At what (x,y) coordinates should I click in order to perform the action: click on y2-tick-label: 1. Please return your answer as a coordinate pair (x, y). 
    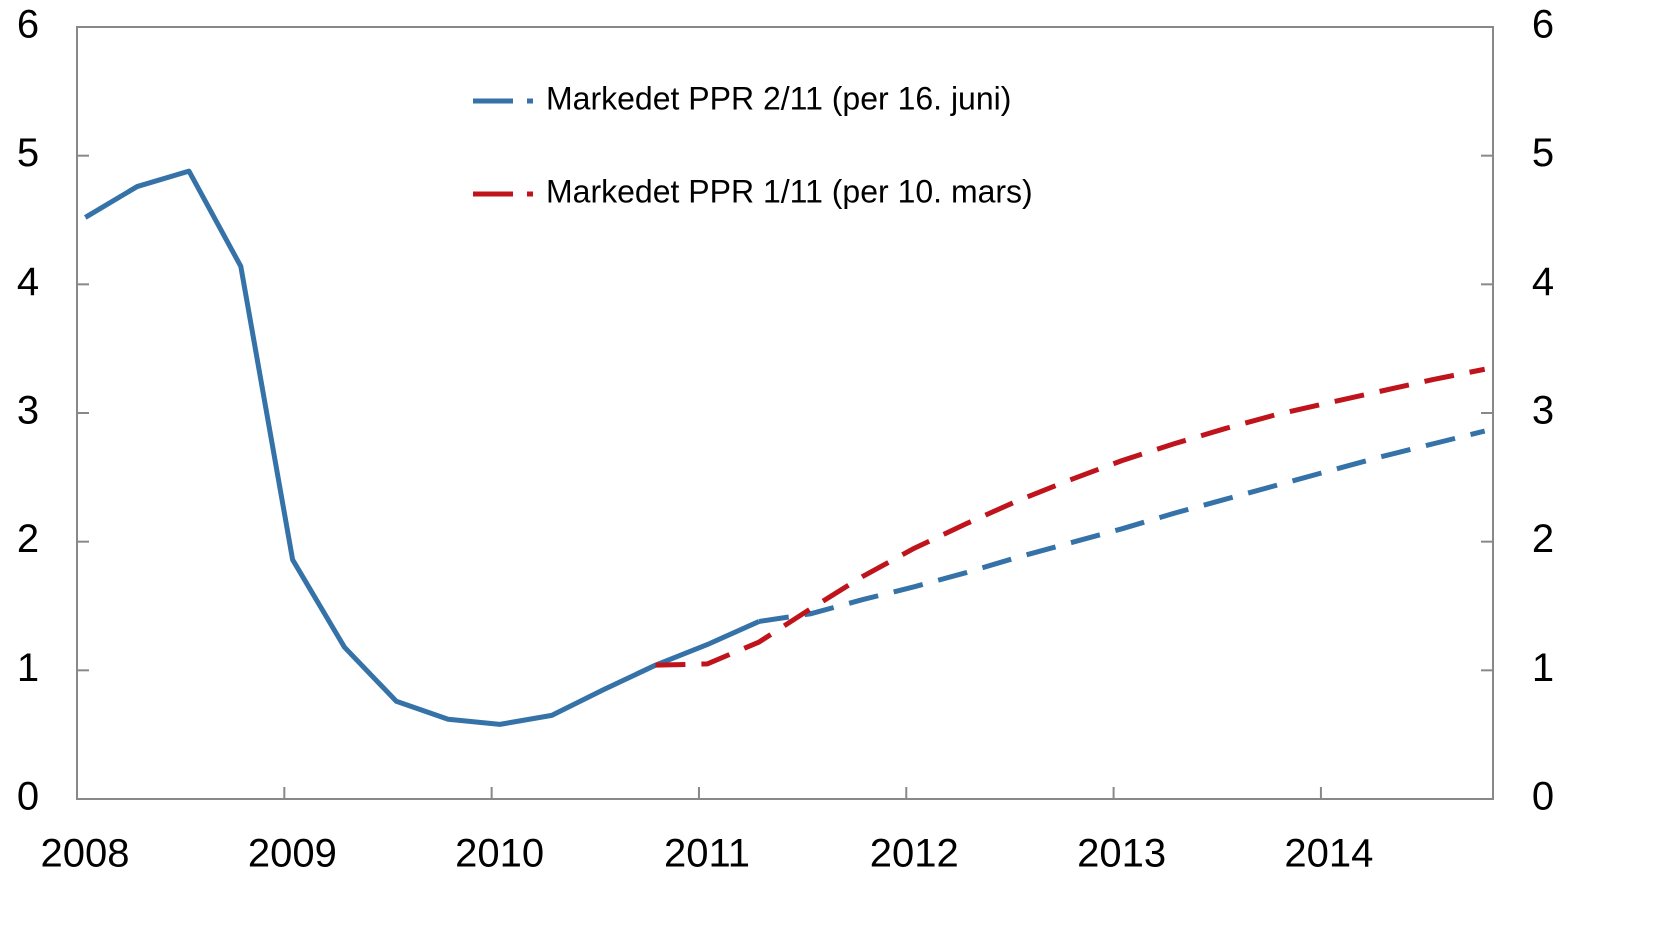
    Looking at the image, I should click on (1543, 668).